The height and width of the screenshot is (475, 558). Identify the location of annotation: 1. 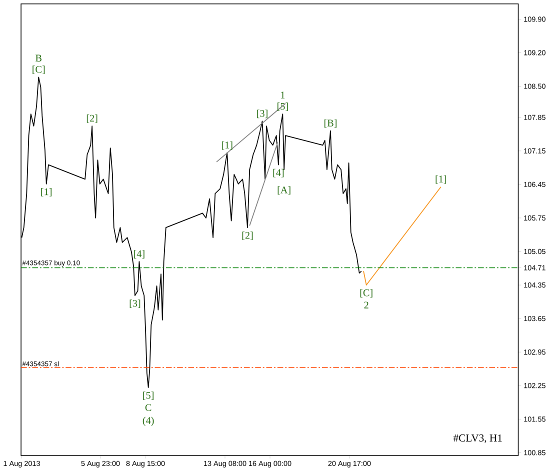
(283, 95).